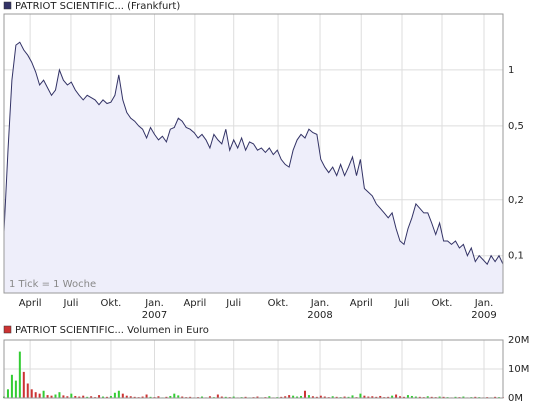 This screenshot has width=545, height=407. I want to click on y-tick-label: 0,5, so click(516, 126).